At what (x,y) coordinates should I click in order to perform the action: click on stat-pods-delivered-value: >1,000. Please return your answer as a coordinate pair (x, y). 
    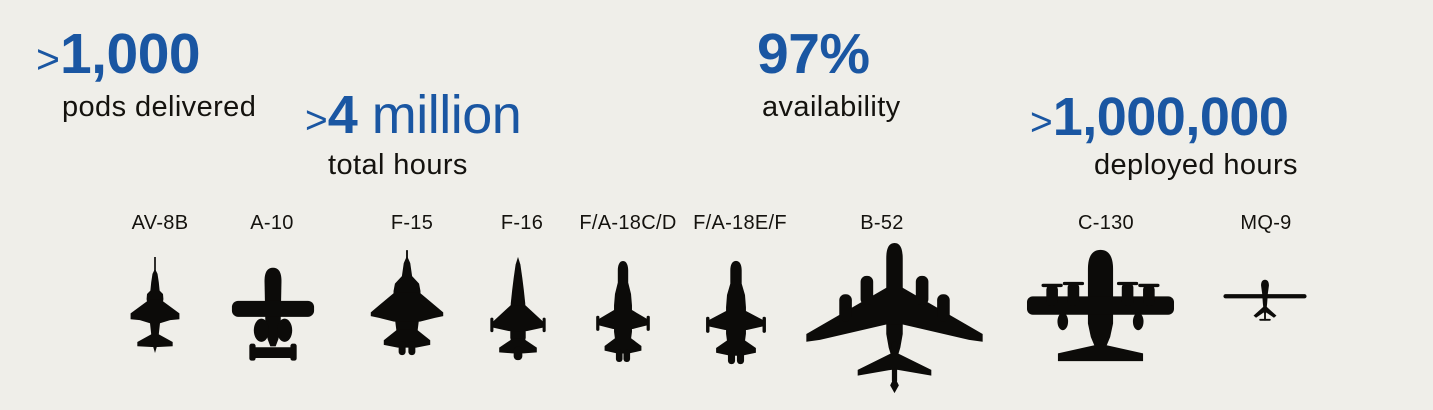
    Looking at the image, I should click on (146, 54).